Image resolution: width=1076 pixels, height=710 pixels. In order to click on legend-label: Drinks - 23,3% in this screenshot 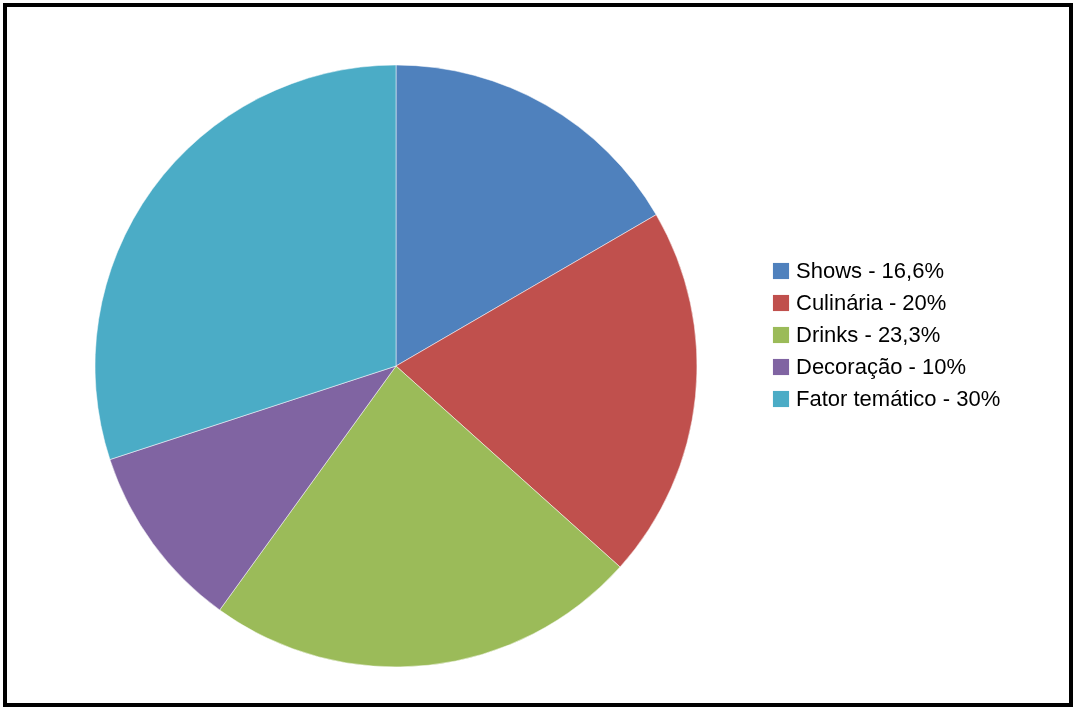, I will do `click(868, 334)`.